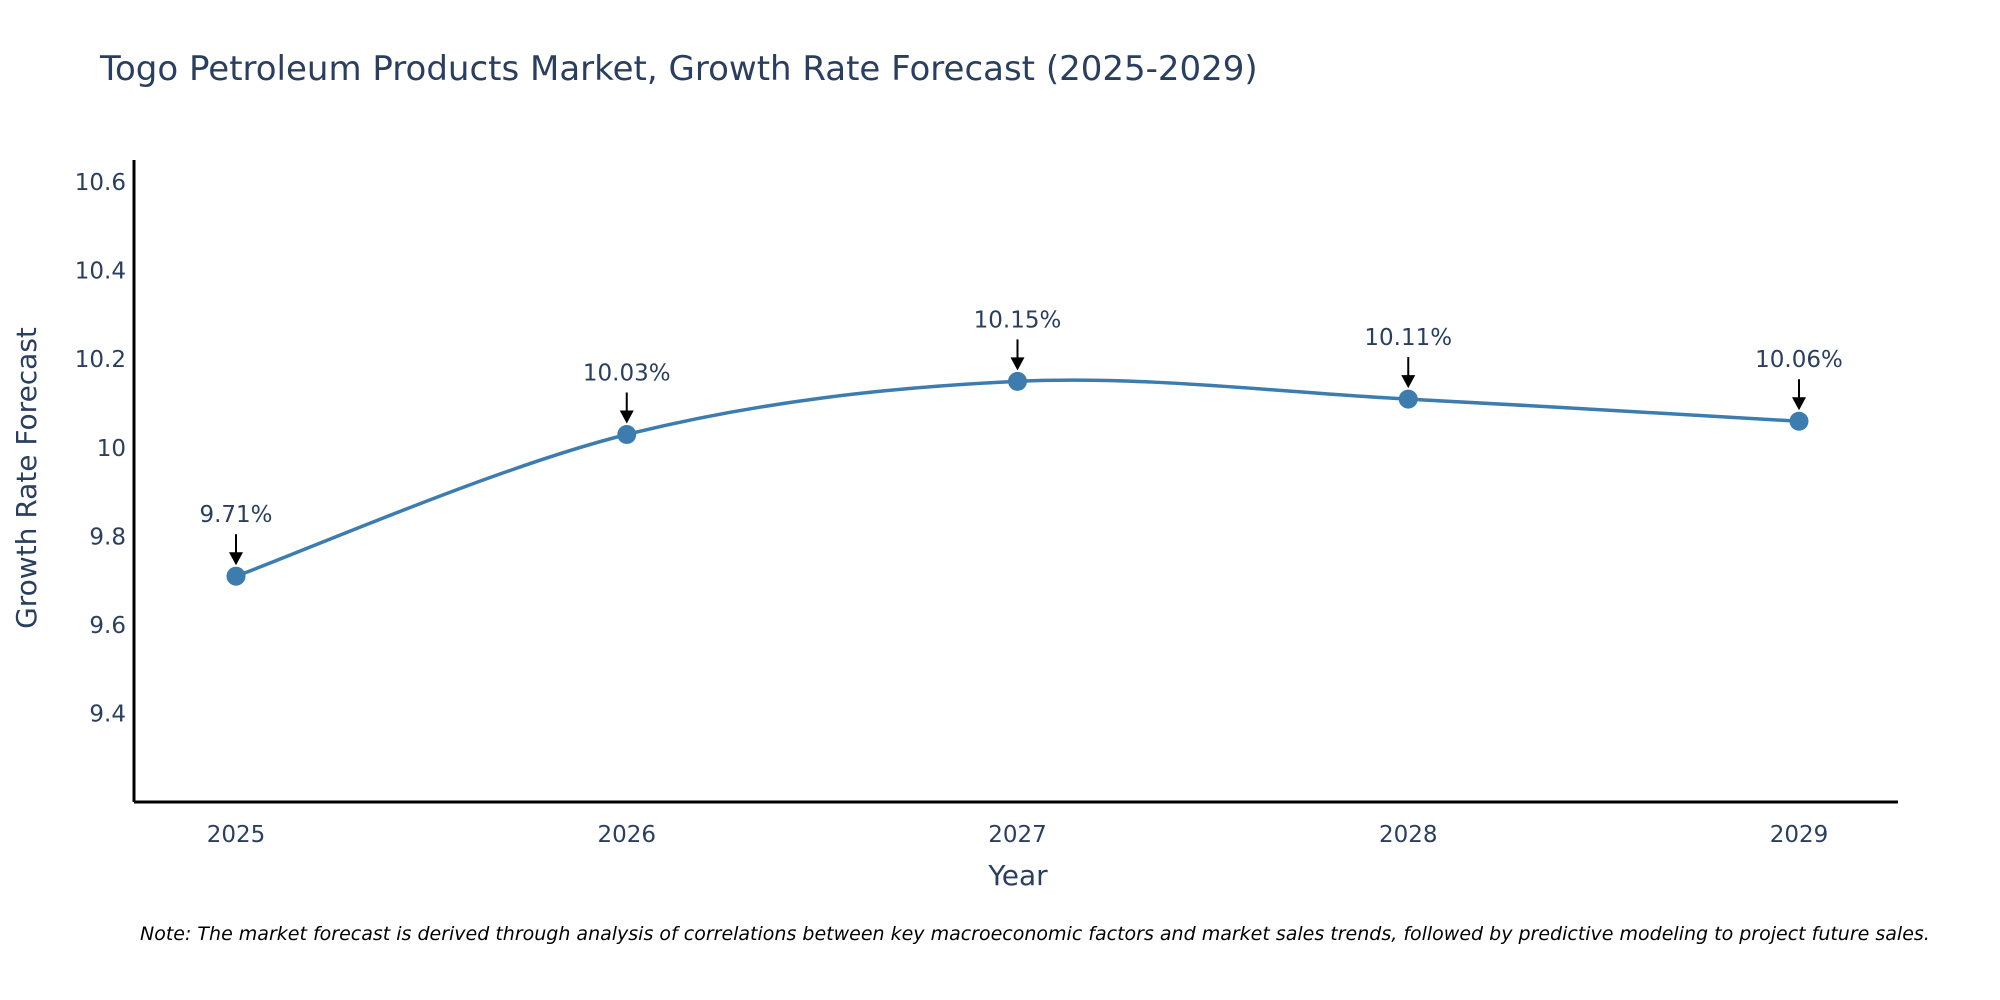 This screenshot has width=2000, height=1000. What do you see at coordinates (1799, 360) in the screenshot?
I see `data-label-2029: 10.06%` at bounding box center [1799, 360].